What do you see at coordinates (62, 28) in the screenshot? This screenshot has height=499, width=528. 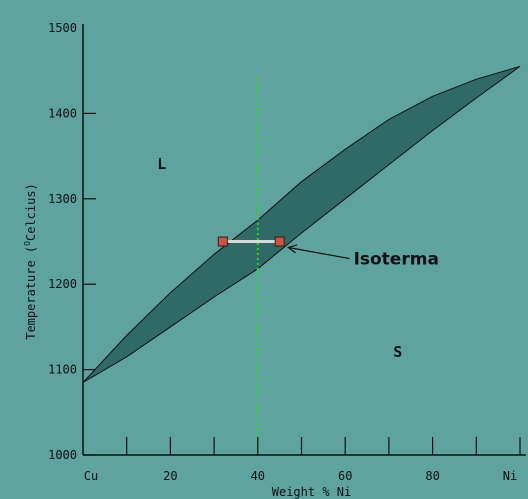 I see `y-tick-label: 1500` at bounding box center [62, 28].